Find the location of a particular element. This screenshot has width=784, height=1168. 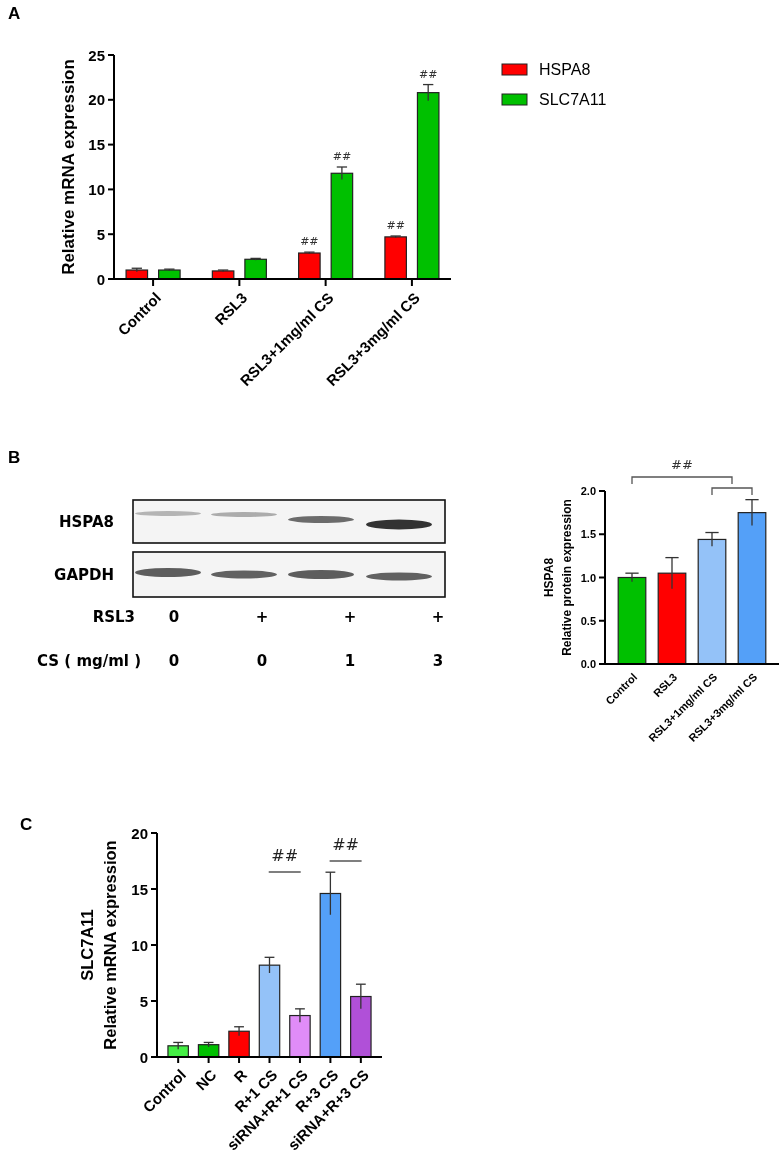

text: RSL3 is located at coordinates (113, 617).